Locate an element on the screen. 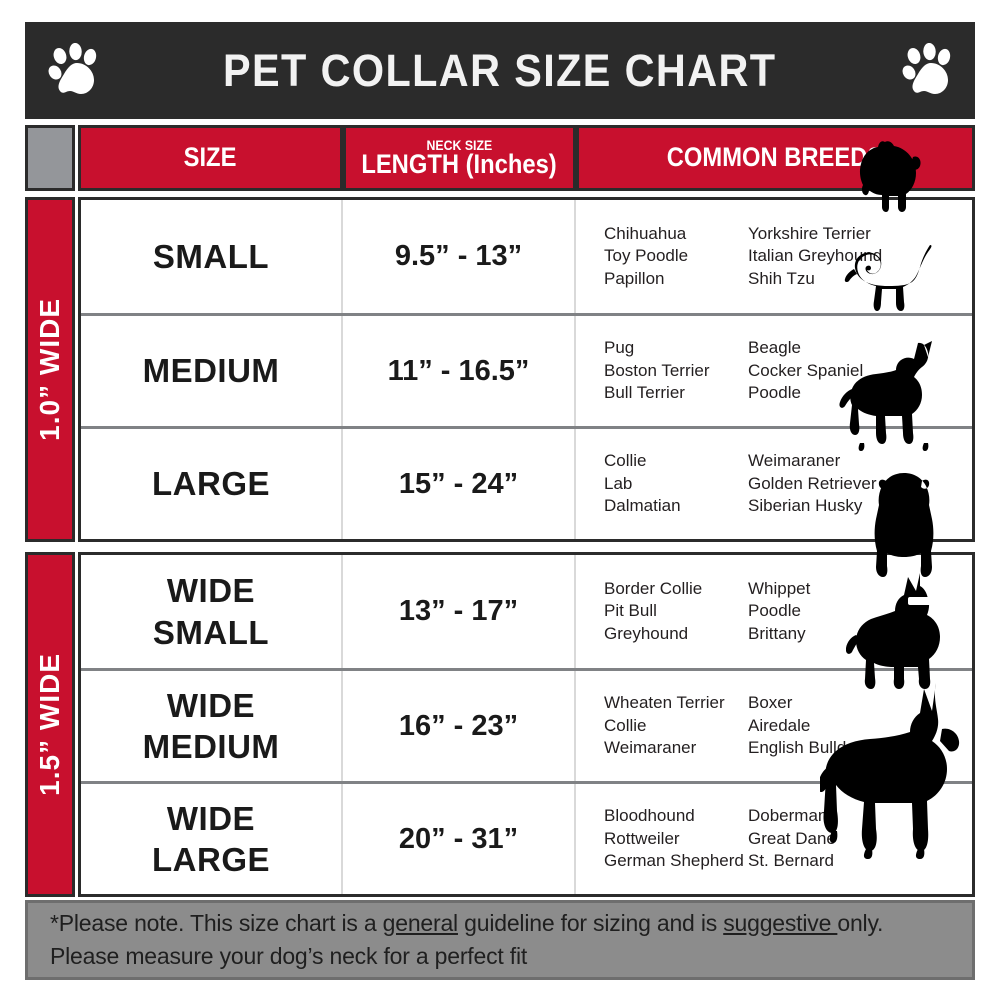  footer-line1-part-a: *Please note. This size chart is a is located at coordinates (216, 922).